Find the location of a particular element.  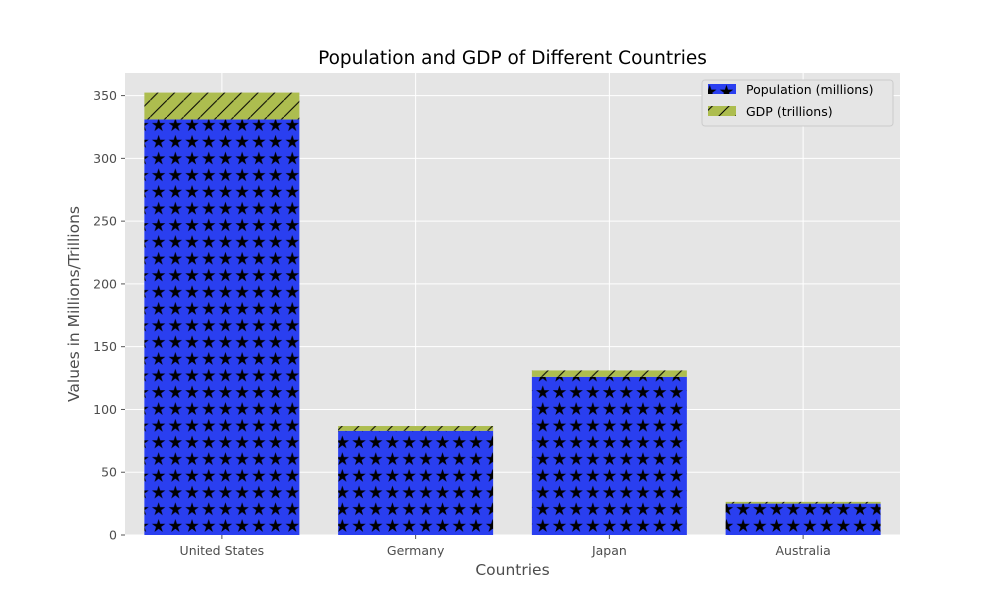

y-axis-title: Values in Millions/Trillions is located at coordinates (74, 304).